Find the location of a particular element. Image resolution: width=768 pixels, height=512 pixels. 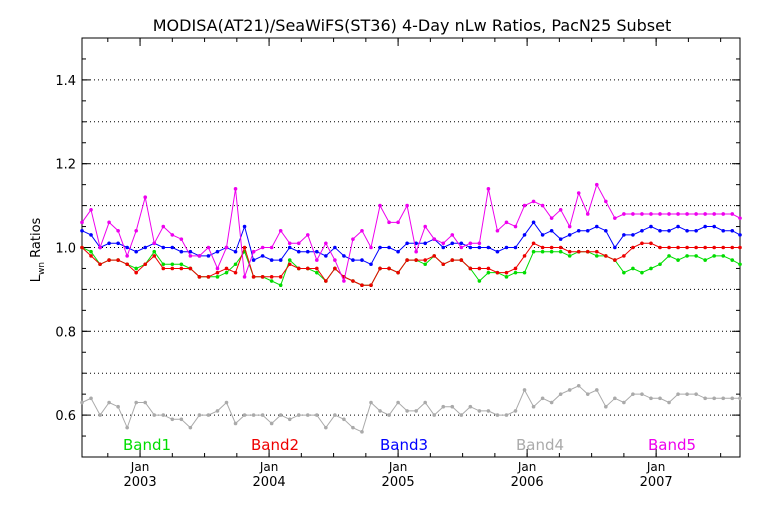

y-tick-label: 1.0 is located at coordinates (65, 249).